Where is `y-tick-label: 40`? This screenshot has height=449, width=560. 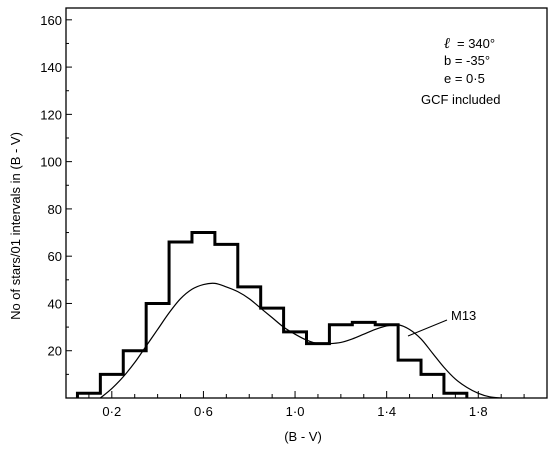 y-tick-label: 40 is located at coordinates (55, 303).